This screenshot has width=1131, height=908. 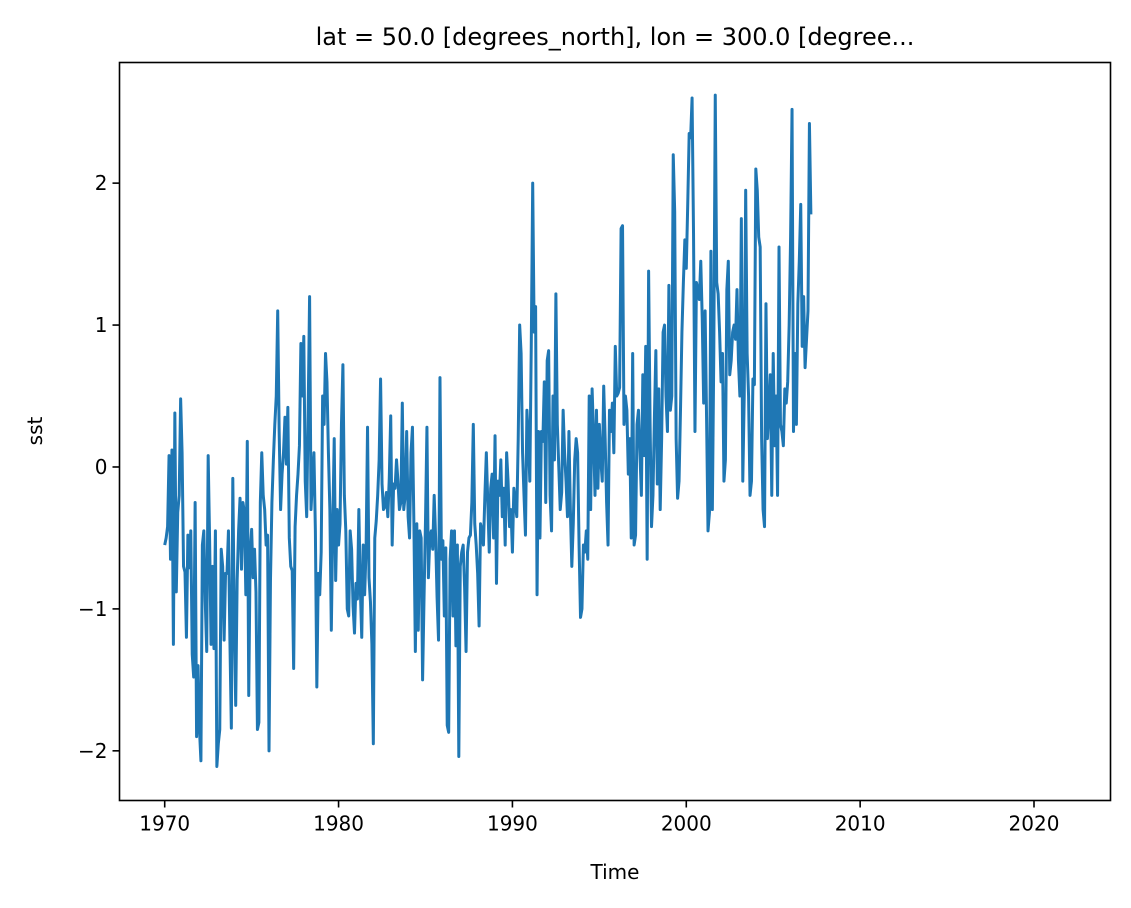 What do you see at coordinates (512, 824) in the screenshot?
I see `x-tick-label: 1990` at bounding box center [512, 824].